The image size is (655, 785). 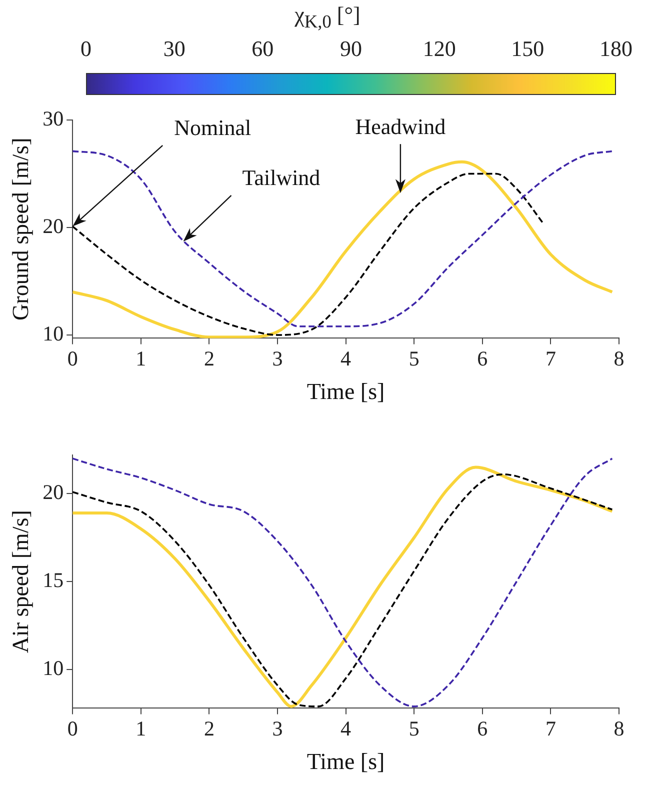 I want to click on annotation: Tailwind, so click(x=281, y=177).